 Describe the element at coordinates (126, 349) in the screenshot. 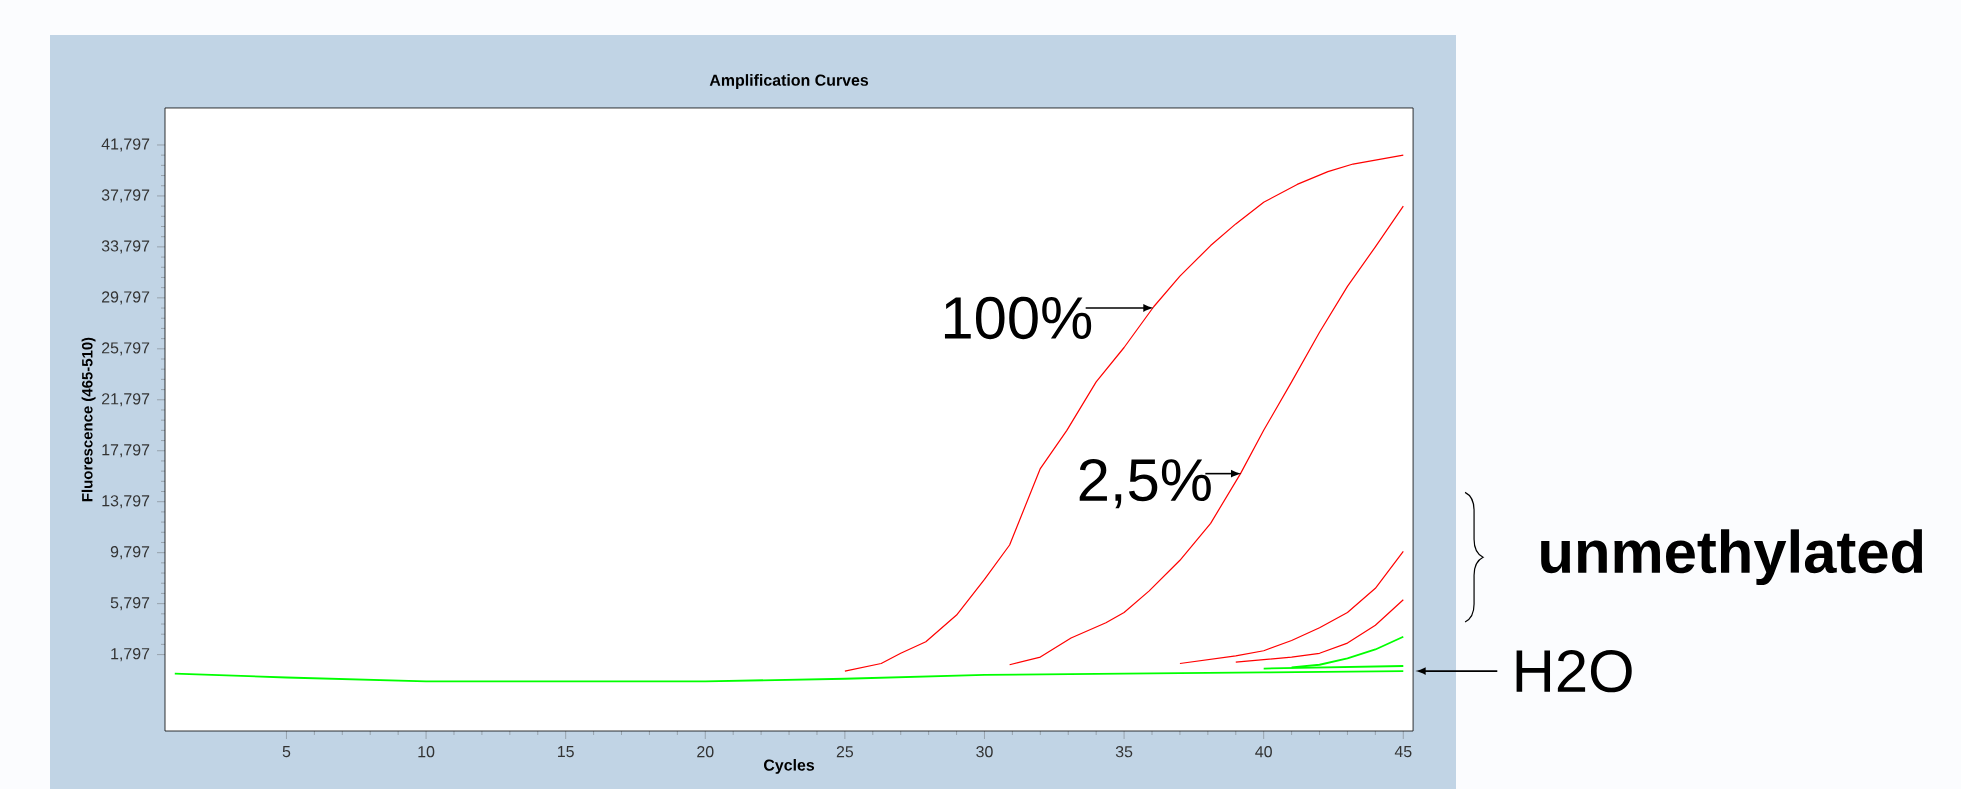

I see `y-tick-label: 25,797` at that location.